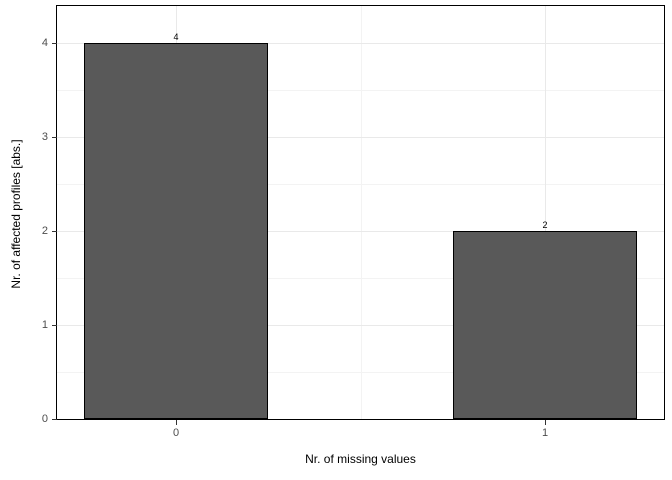  What do you see at coordinates (44, 43) in the screenshot?
I see `y-tick-label: 4` at bounding box center [44, 43].